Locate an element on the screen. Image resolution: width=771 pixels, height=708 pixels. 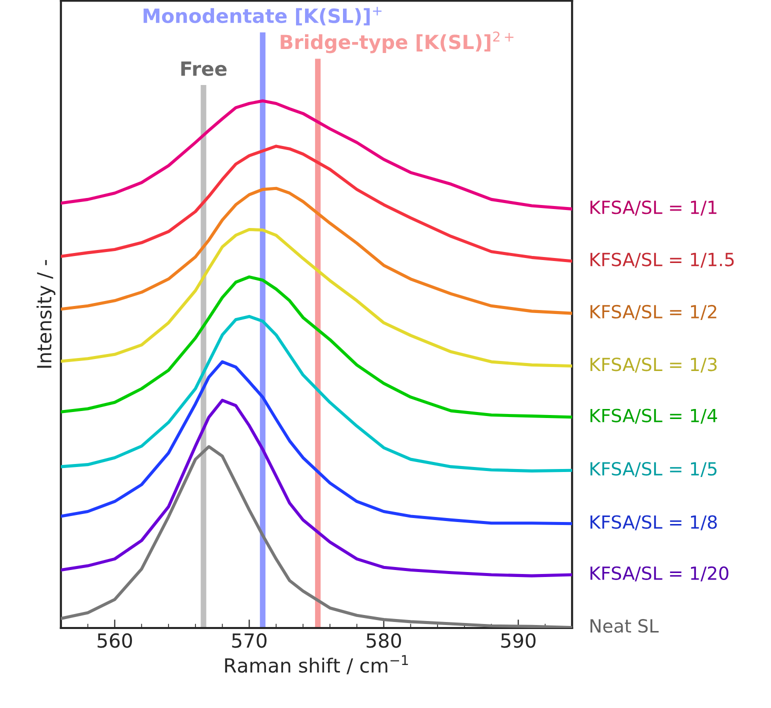
series-label: KFSA/SL = 1/20 is located at coordinates (659, 574).